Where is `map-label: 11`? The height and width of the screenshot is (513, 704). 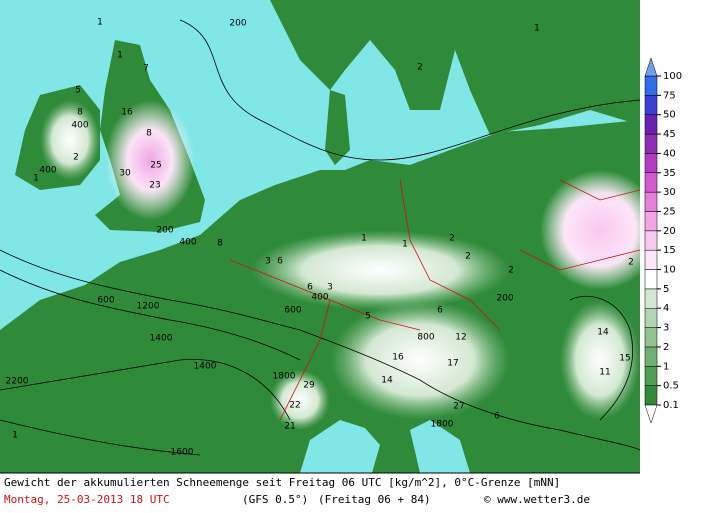 map-label: 11 is located at coordinates (604, 373).